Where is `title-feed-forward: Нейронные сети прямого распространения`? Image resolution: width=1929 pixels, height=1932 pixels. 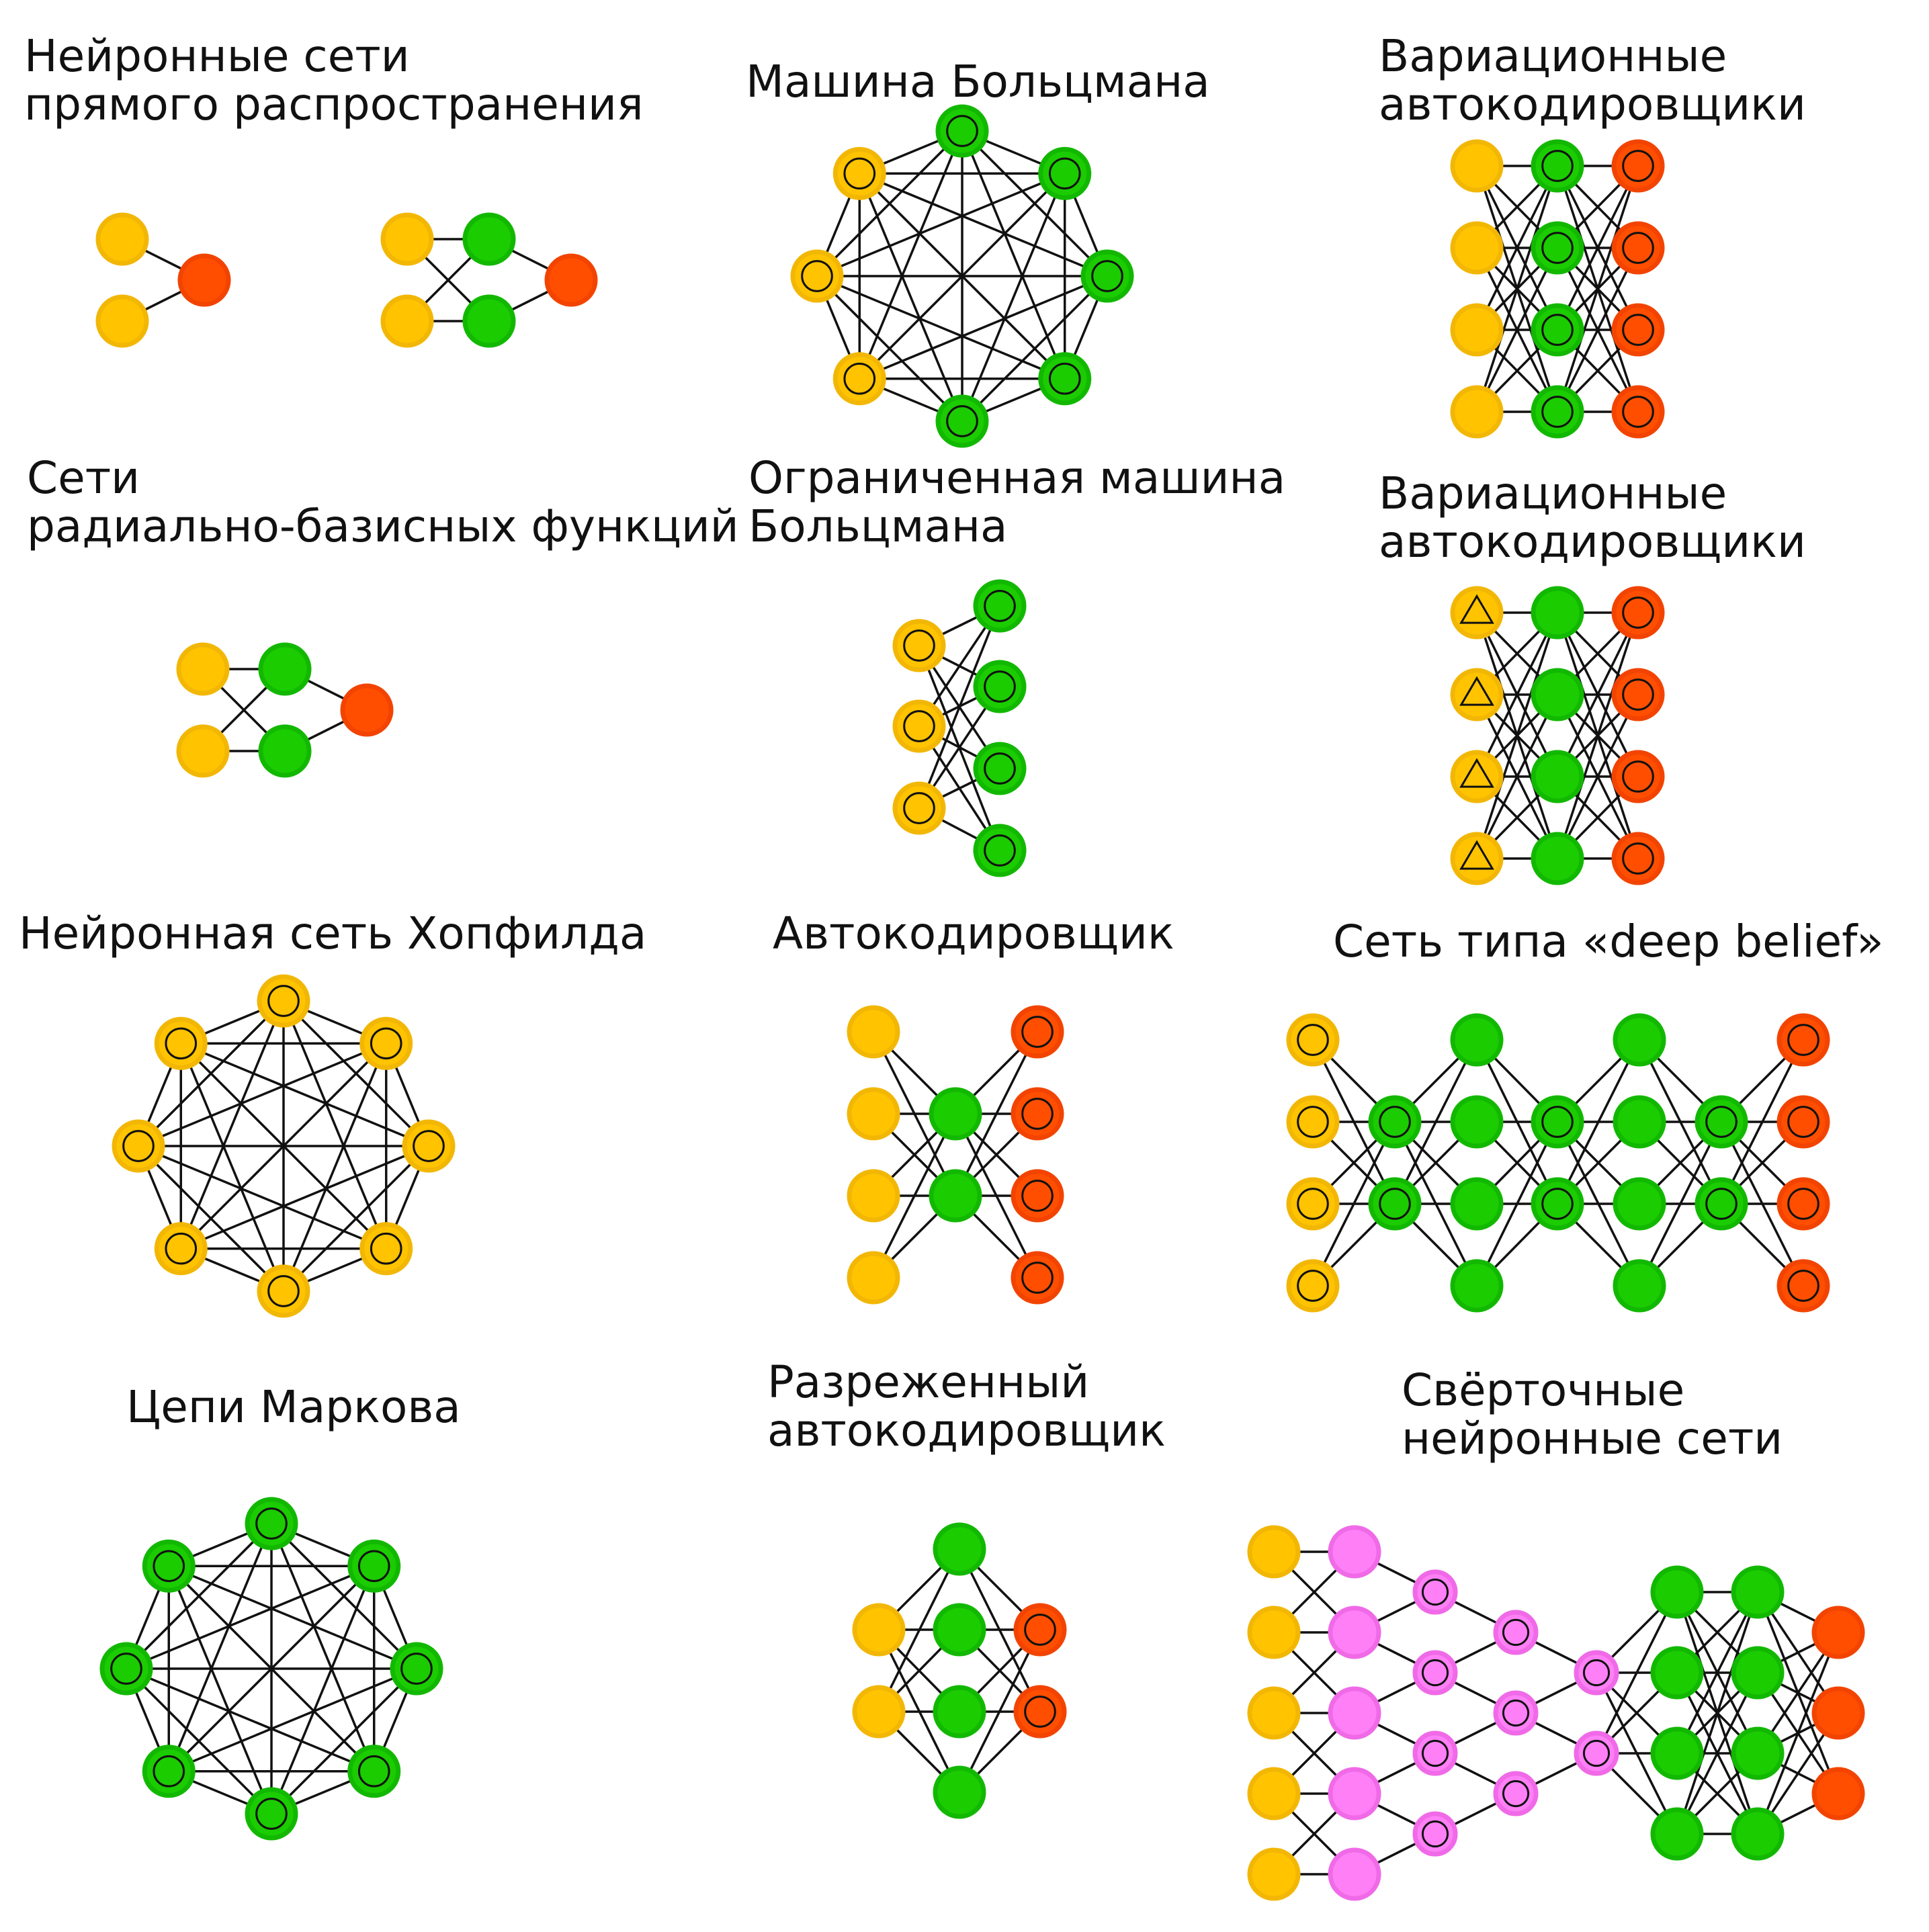
title-feed-forward: Нейронные сети прямого распространения is located at coordinates (334, 80).